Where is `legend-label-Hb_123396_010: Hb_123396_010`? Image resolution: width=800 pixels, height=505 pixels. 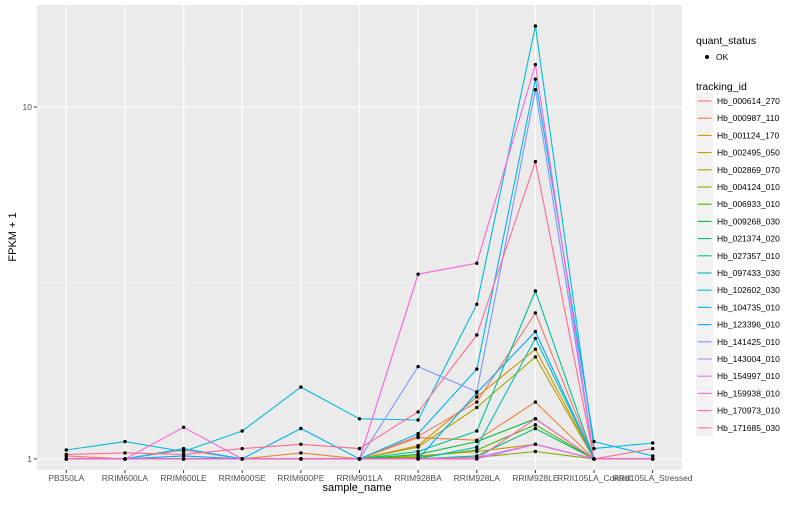
legend-label-Hb_123396_010: Hb_123396_010 is located at coordinates (748, 325).